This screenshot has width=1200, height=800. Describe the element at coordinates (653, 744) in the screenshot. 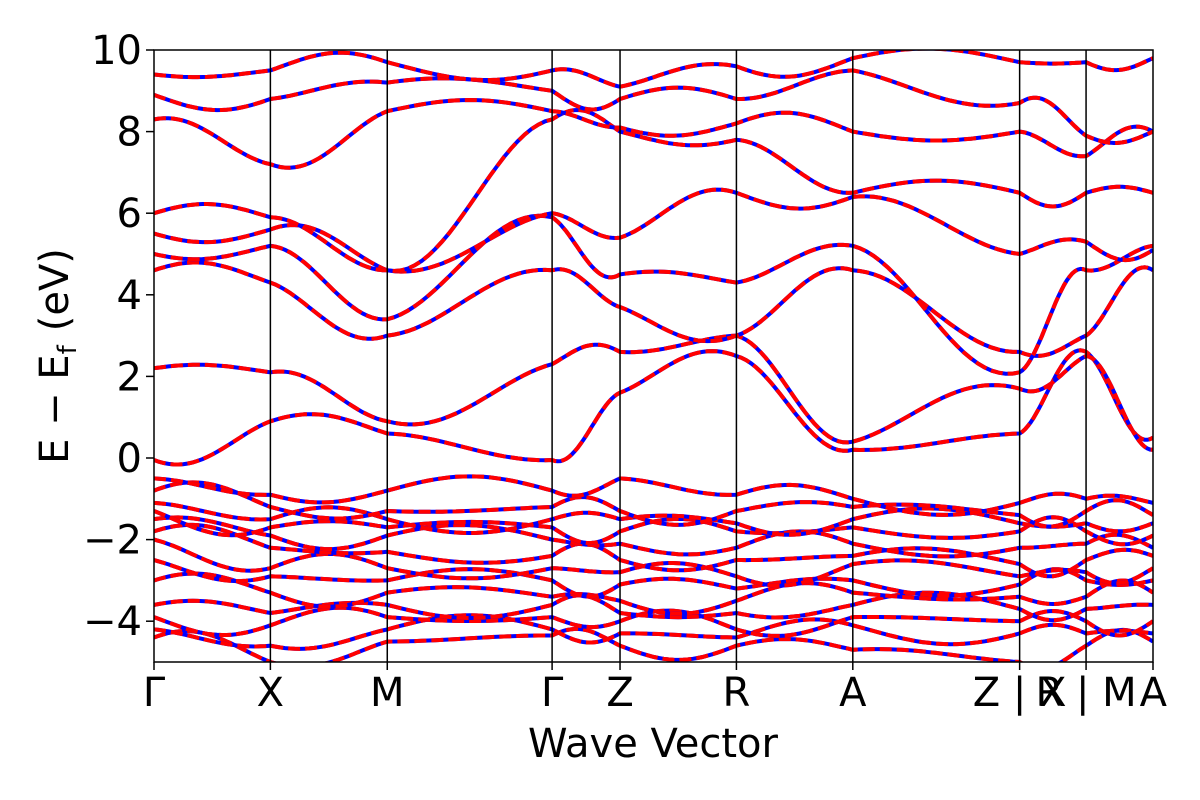

I see `x-axis-label: Wave Vector` at that location.